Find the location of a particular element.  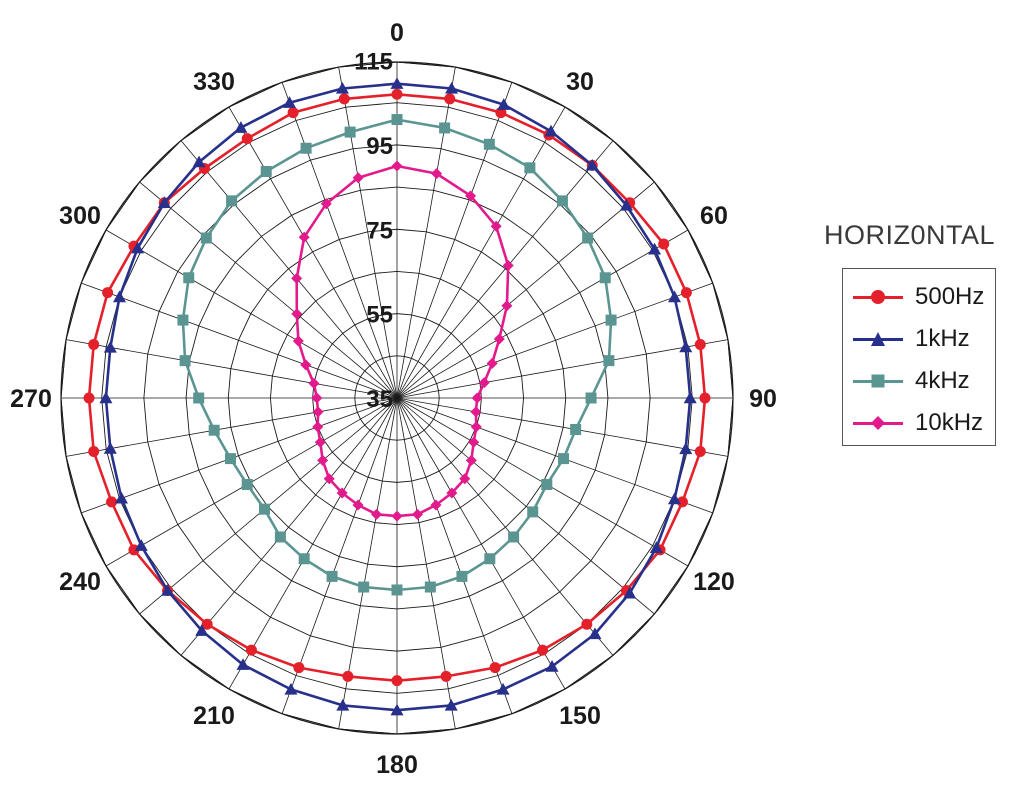

legend-item: 1kHz is located at coordinates (919, 339).